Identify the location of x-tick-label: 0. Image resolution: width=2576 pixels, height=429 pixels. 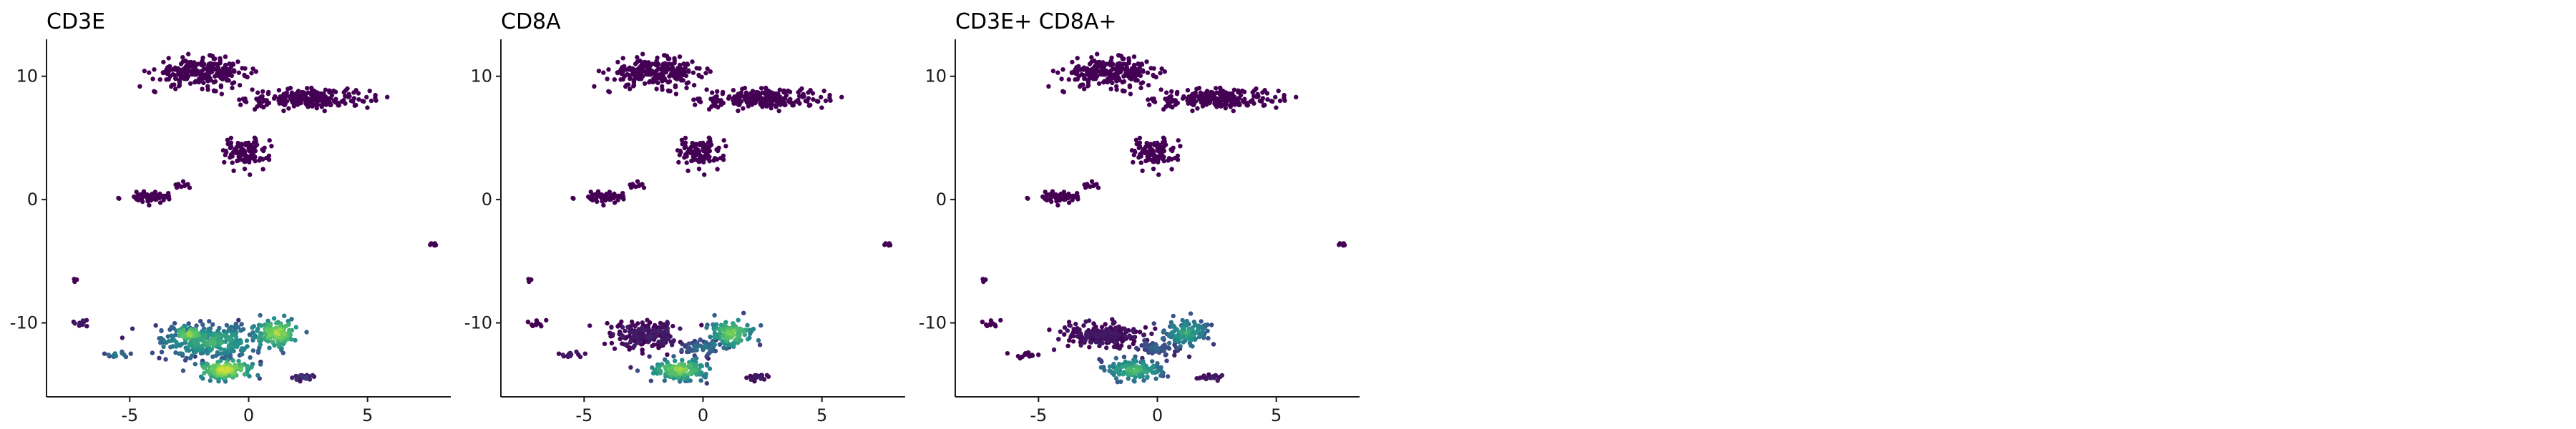
(1157, 415).